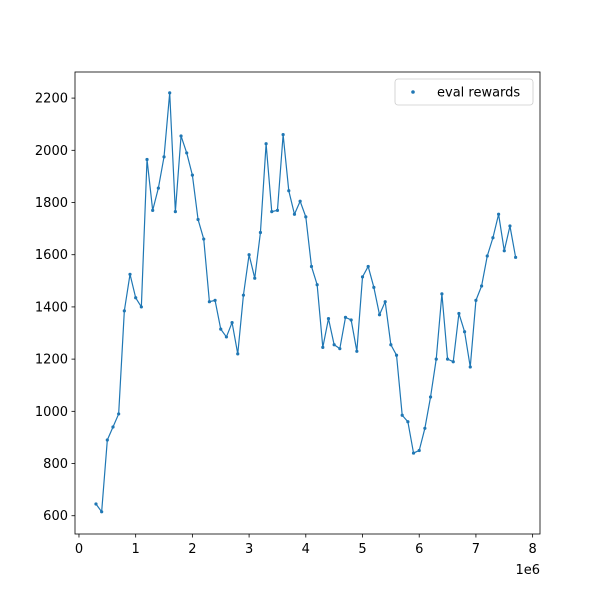  I want to click on legend-box, so click(464, 92).